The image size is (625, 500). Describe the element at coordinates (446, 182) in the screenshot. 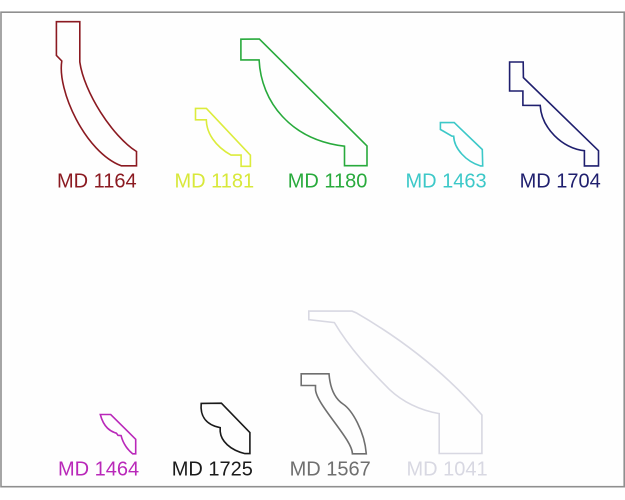

I see `svg-text: MD 1463` at that location.